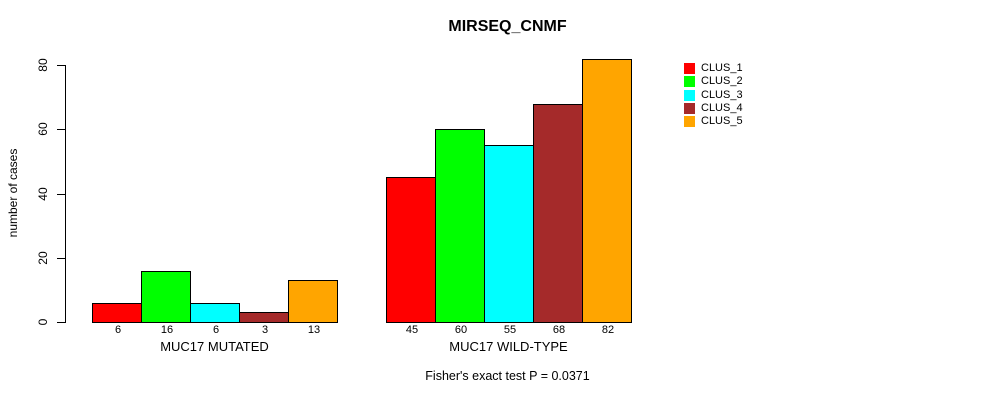 The width and height of the screenshot is (990, 400). I want to click on group-label: MUC17 MUTATED, so click(214, 346).